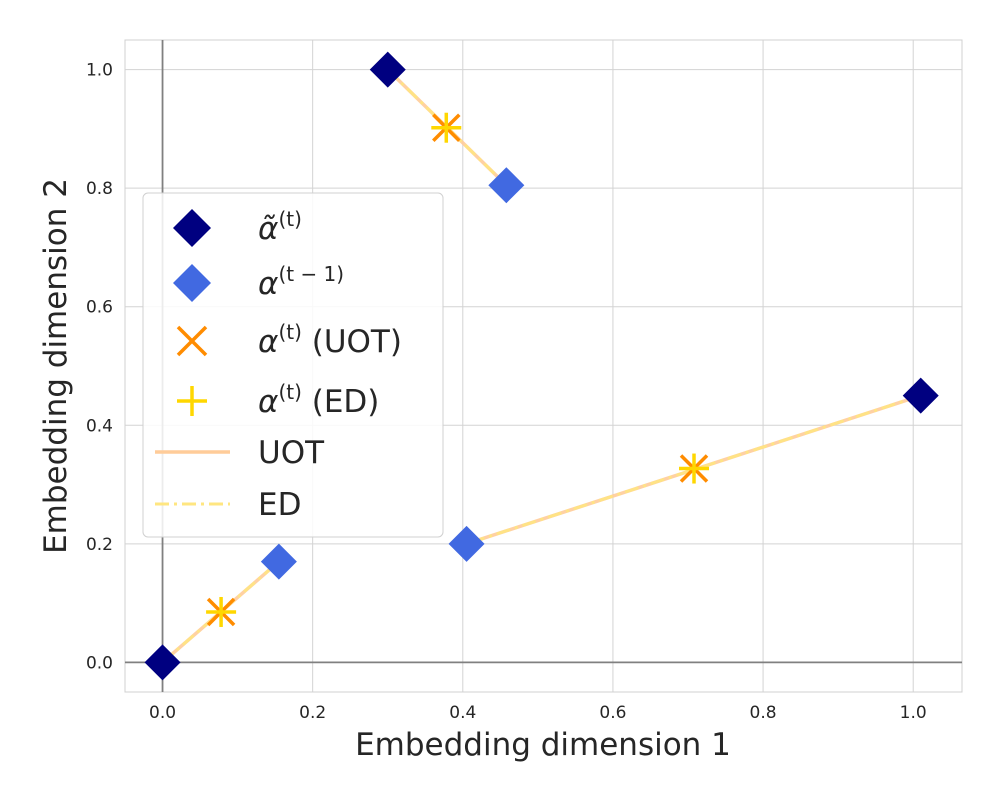 This screenshot has width=1000, height=800. Describe the element at coordinates (192, 283) in the screenshot. I see `legend-marker-alpha_prev` at that location.